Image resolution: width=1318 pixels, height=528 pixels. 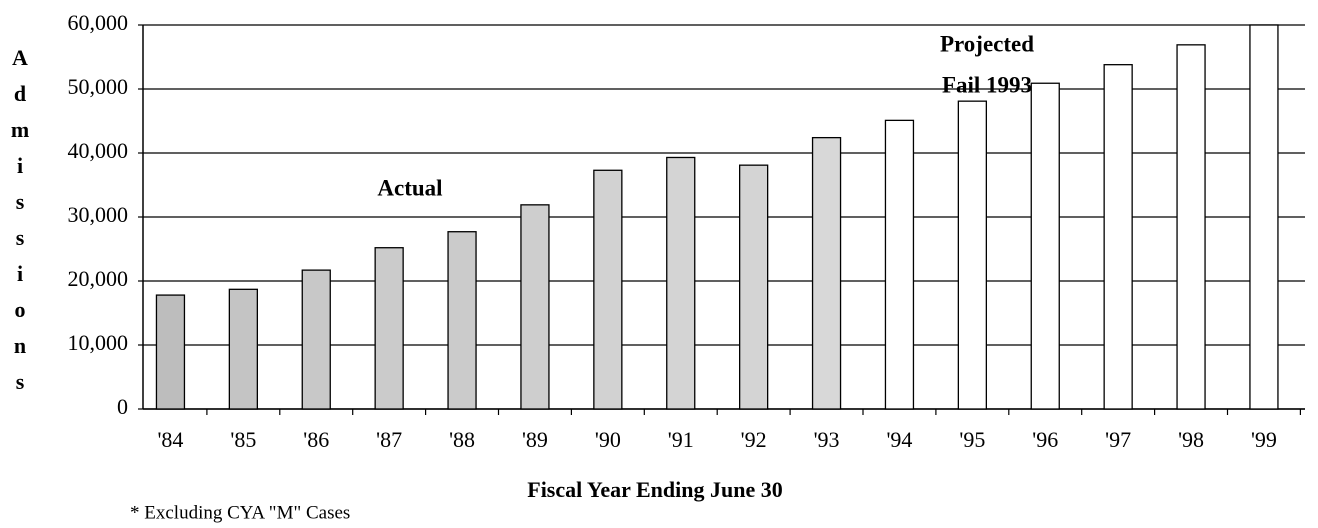 I want to click on x-tick-label: '97, so click(x=1118, y=439).